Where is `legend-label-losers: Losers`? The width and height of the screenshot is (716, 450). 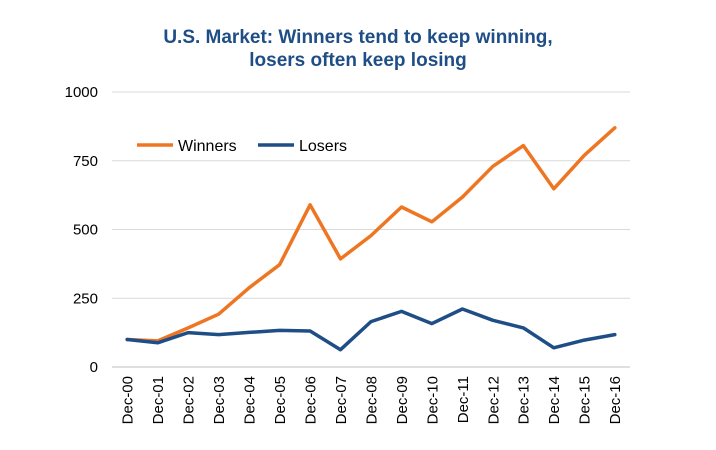
legend-label-losers: Losers is located at coordinates (323, 146).